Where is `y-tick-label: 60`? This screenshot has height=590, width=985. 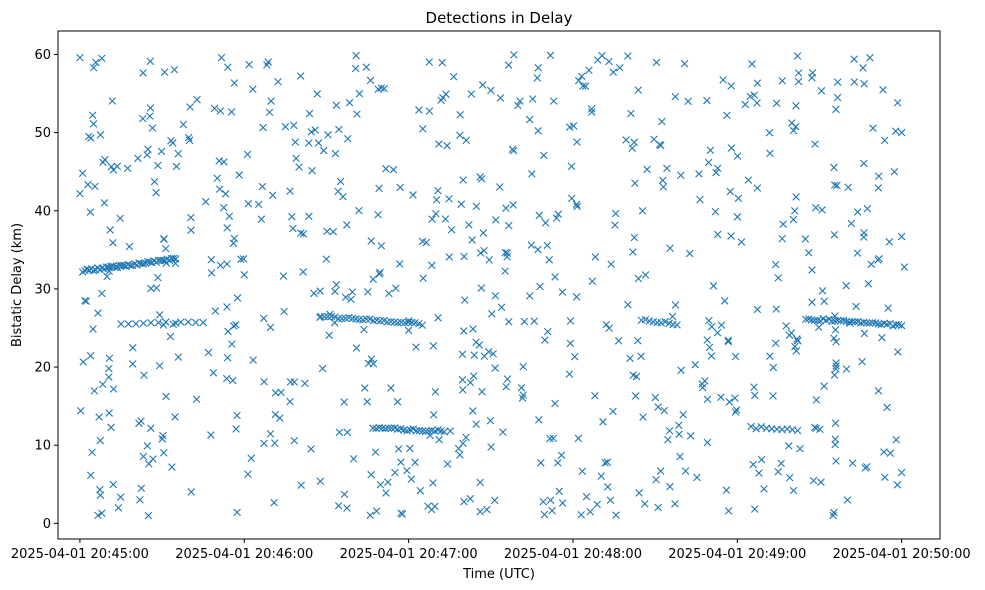 y-tick-label: 60 is located at coordinates (42, 55).